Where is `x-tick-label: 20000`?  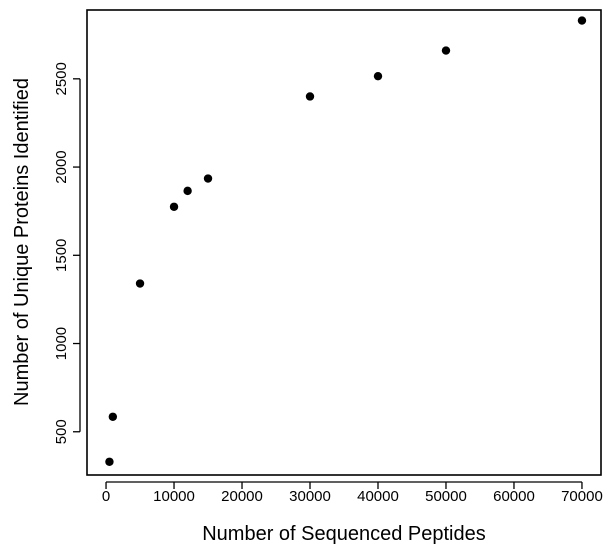 x-tick-label: 20000 is located at coordinates (242, 496).